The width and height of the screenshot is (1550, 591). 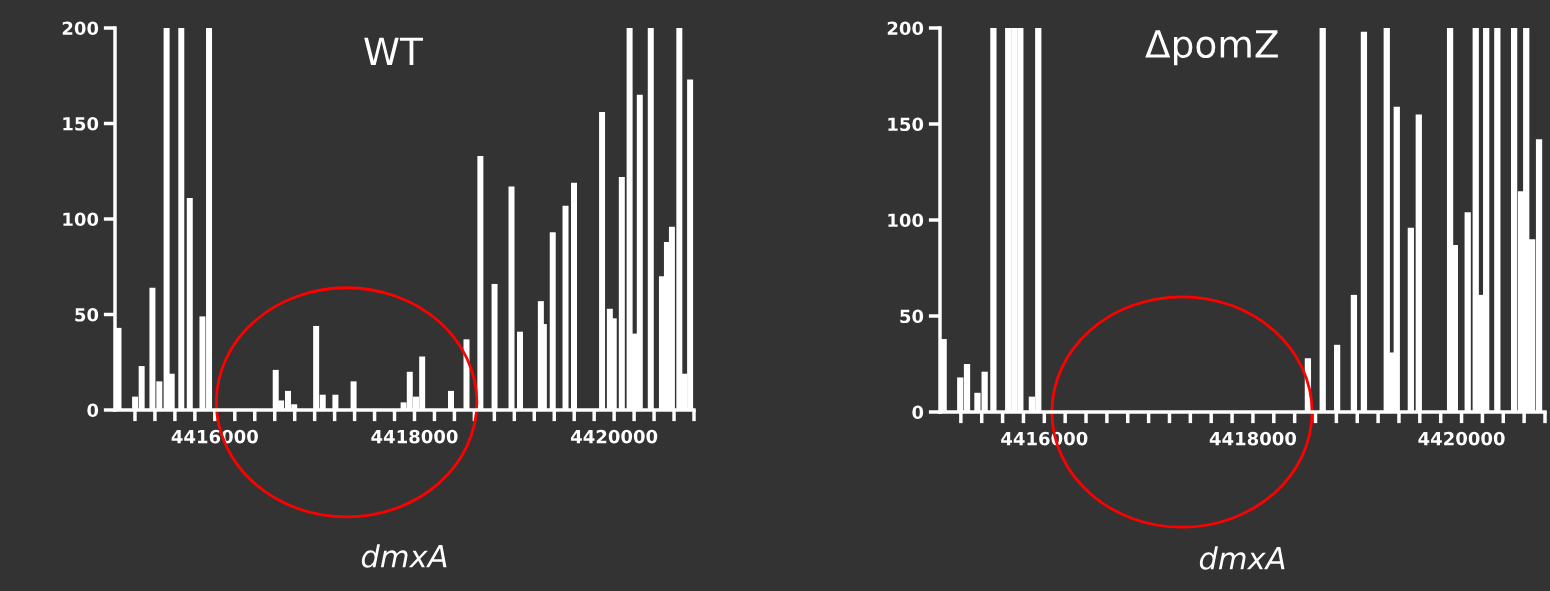 What do you see at coordinates (1211, 48) in the screenshot?
I see `chart-title: ΔpomZ` at bounding box center [1211, 48].